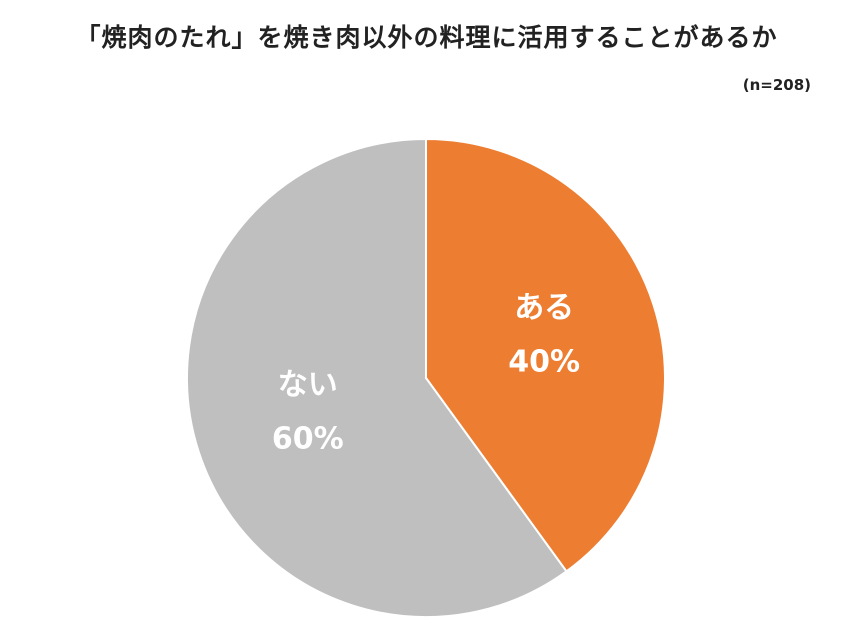  What do you see at coordinates (544, 362) in the screenshot?
I see `slice-value-label-1: 40%` at bounding box center [544, 362].